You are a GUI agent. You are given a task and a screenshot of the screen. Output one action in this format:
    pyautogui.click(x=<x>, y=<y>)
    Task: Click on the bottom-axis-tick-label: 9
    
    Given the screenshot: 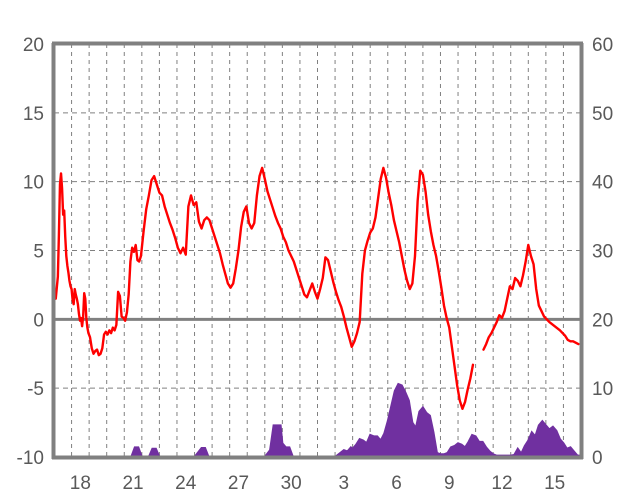 What is the action you would take?
    pyautogui.click(x=449, y=483)
    